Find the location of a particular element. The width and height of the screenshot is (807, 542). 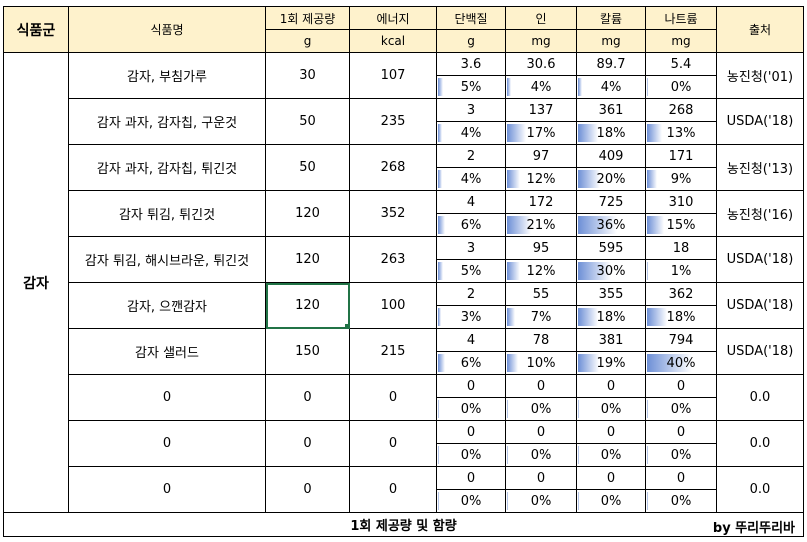

header-group: 식품군 is located at coordinates (36, 29).